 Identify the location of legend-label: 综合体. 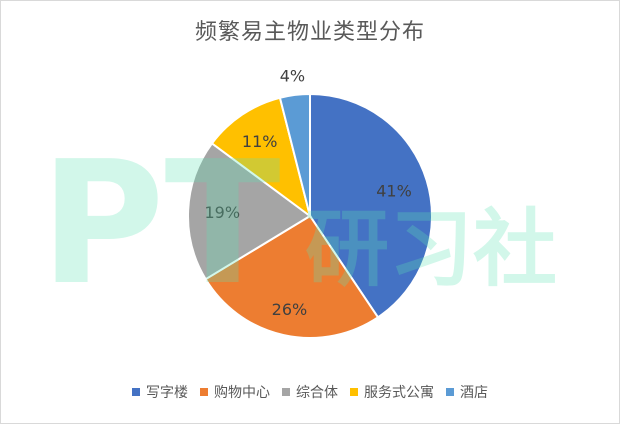
(317, 393).